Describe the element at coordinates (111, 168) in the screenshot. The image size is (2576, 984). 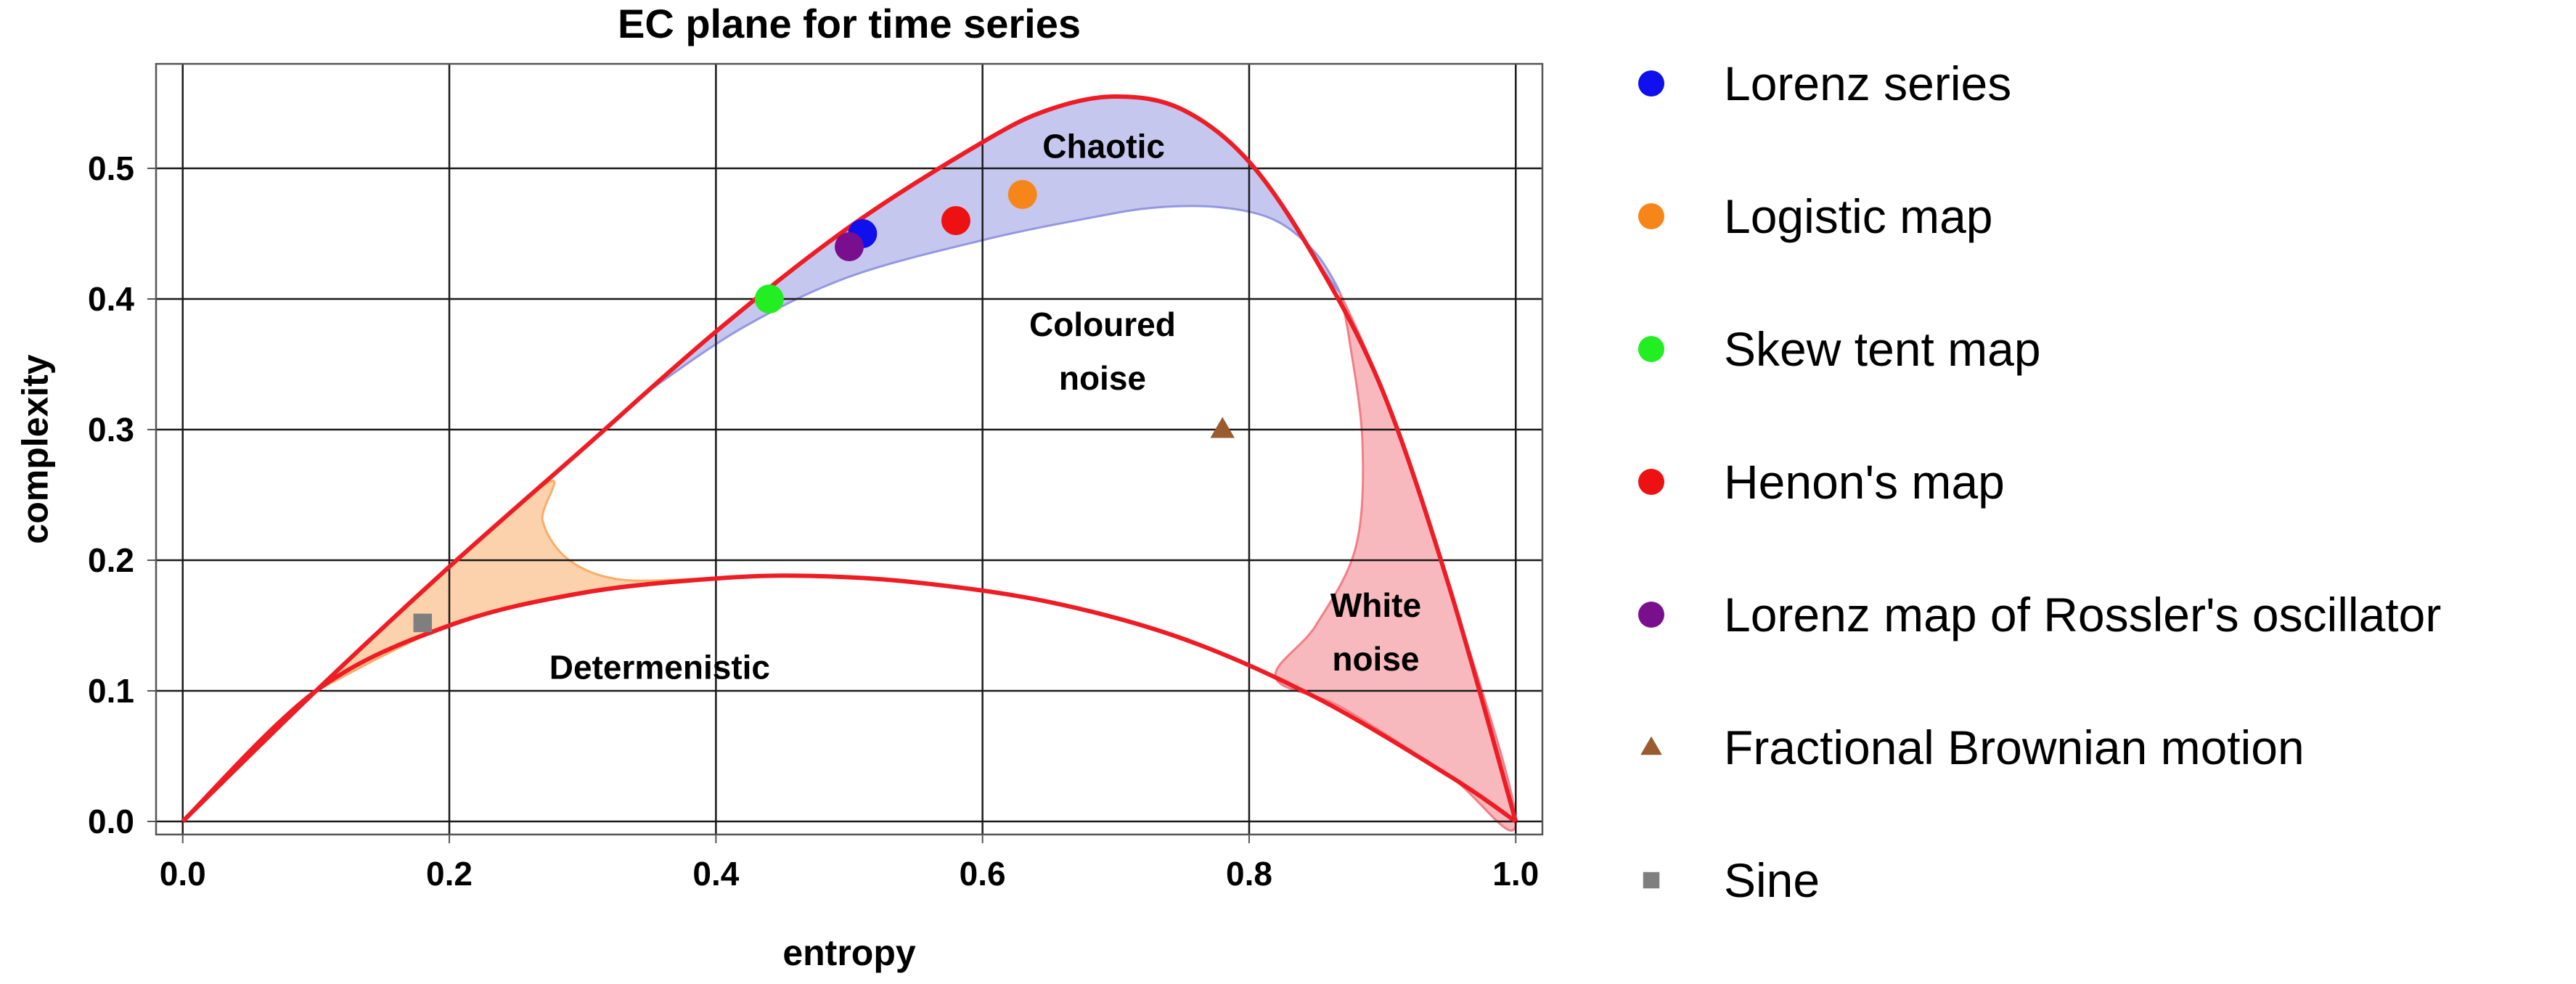
I see `y-tick-label: 0.5` at that location.